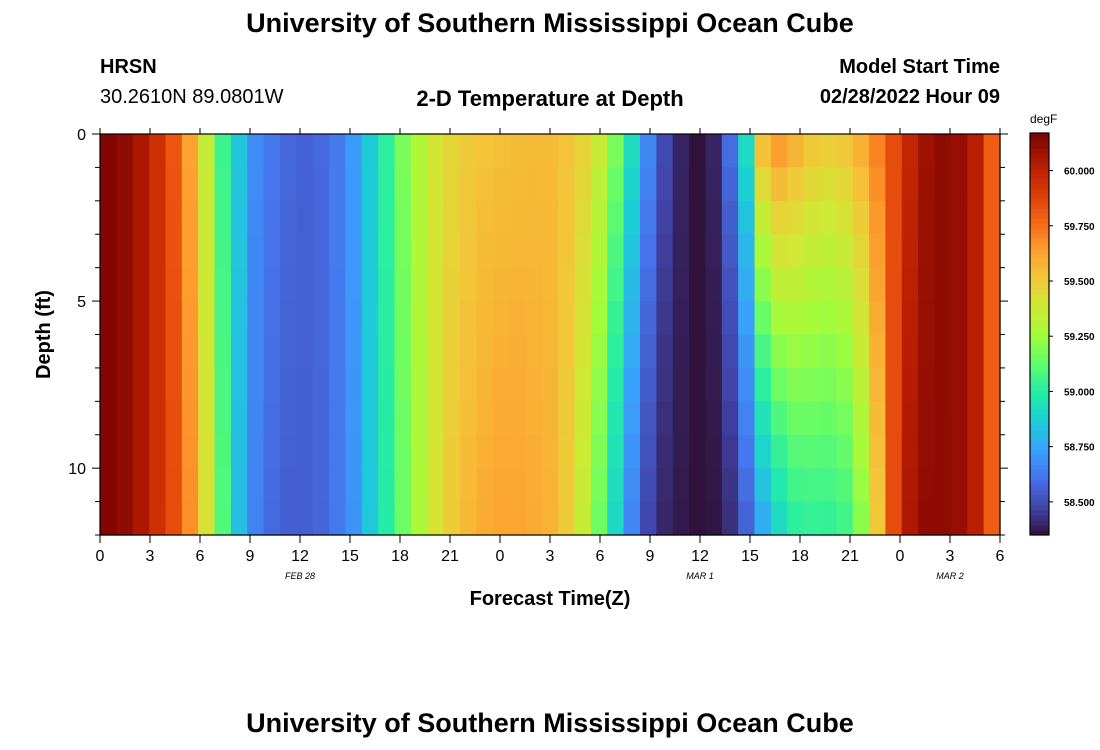 This screenshot has height=750, width=1100. Describe the element at coordinates (400, 556) in the screenshot. I see `x-tick-label: 18` at that location.